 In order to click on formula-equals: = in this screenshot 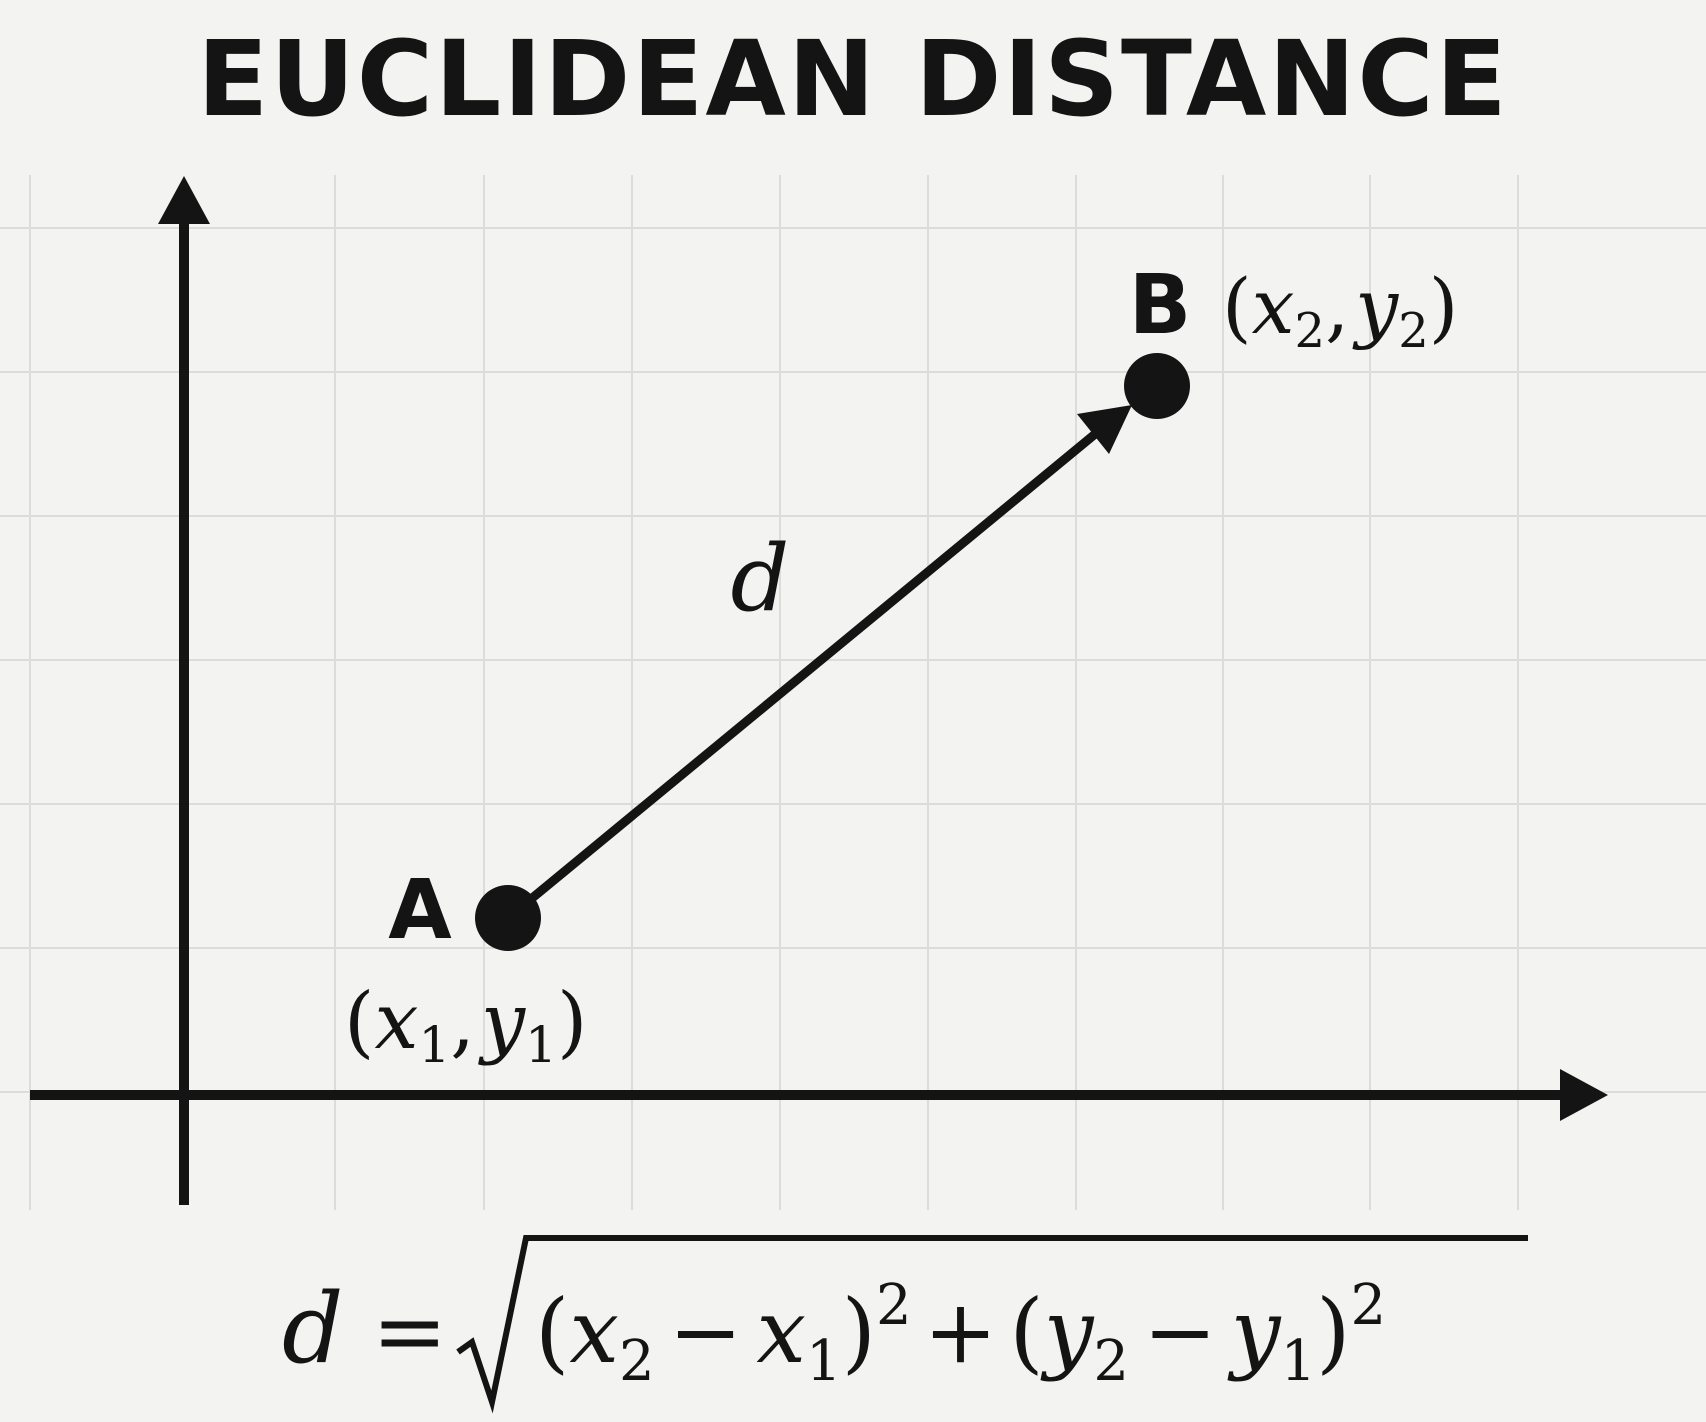, I will do `click(409, 1331)`.